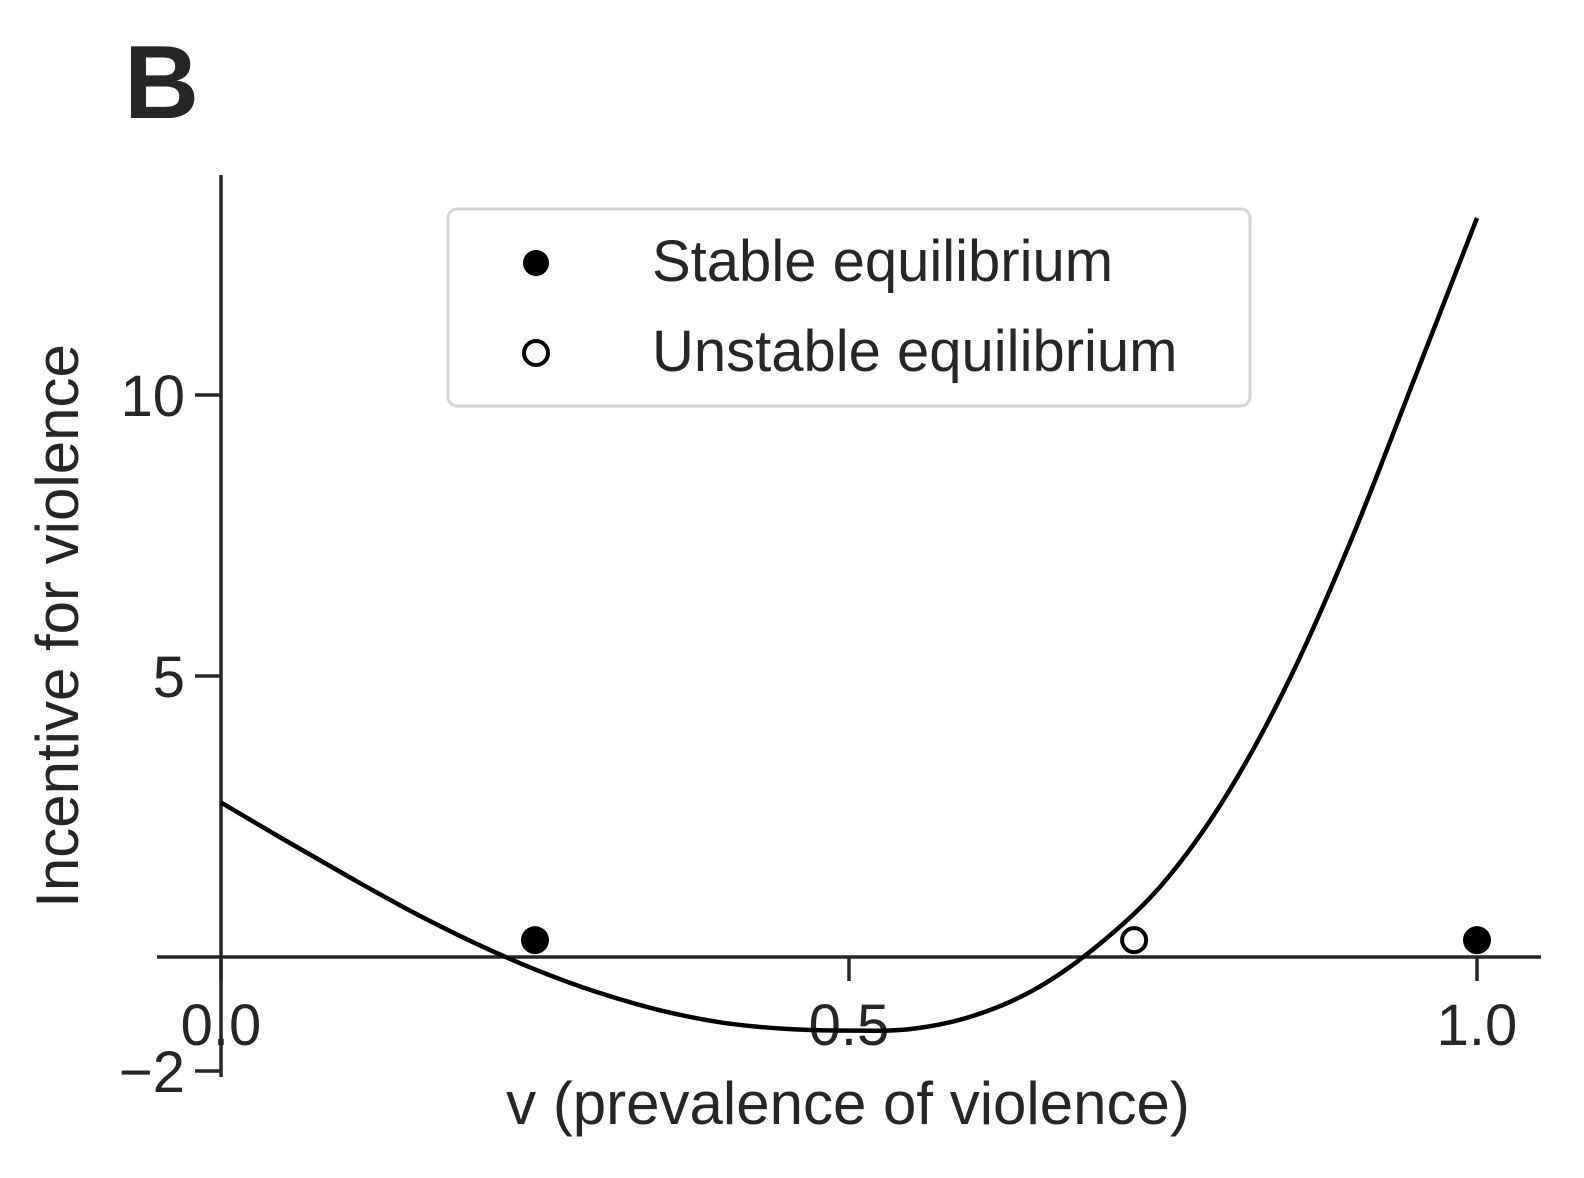 The height and width of the screenshot is (1178, 1584). I want to click on legend-box, so click(849, 307).